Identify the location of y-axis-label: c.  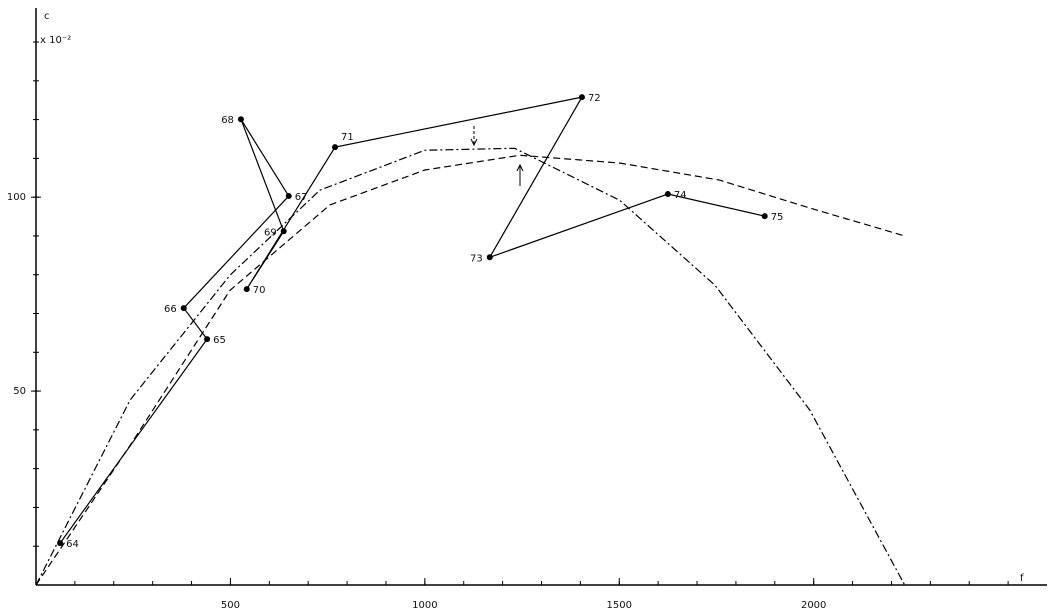
(47, 16).